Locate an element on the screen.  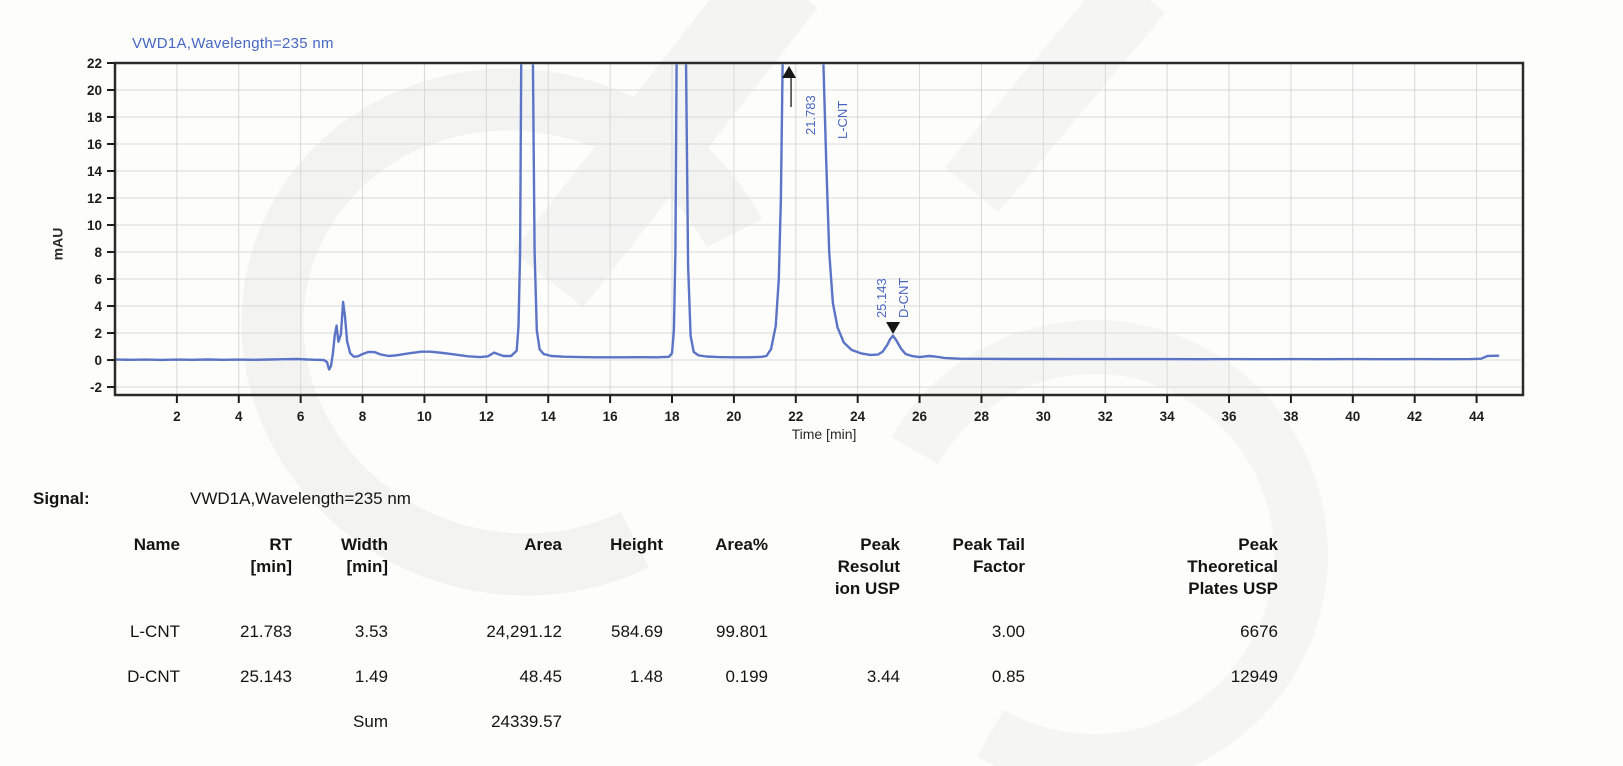
signal-row: Signal: VWD1A,Wavelength=235 nm is located at coordinates (222, 499).